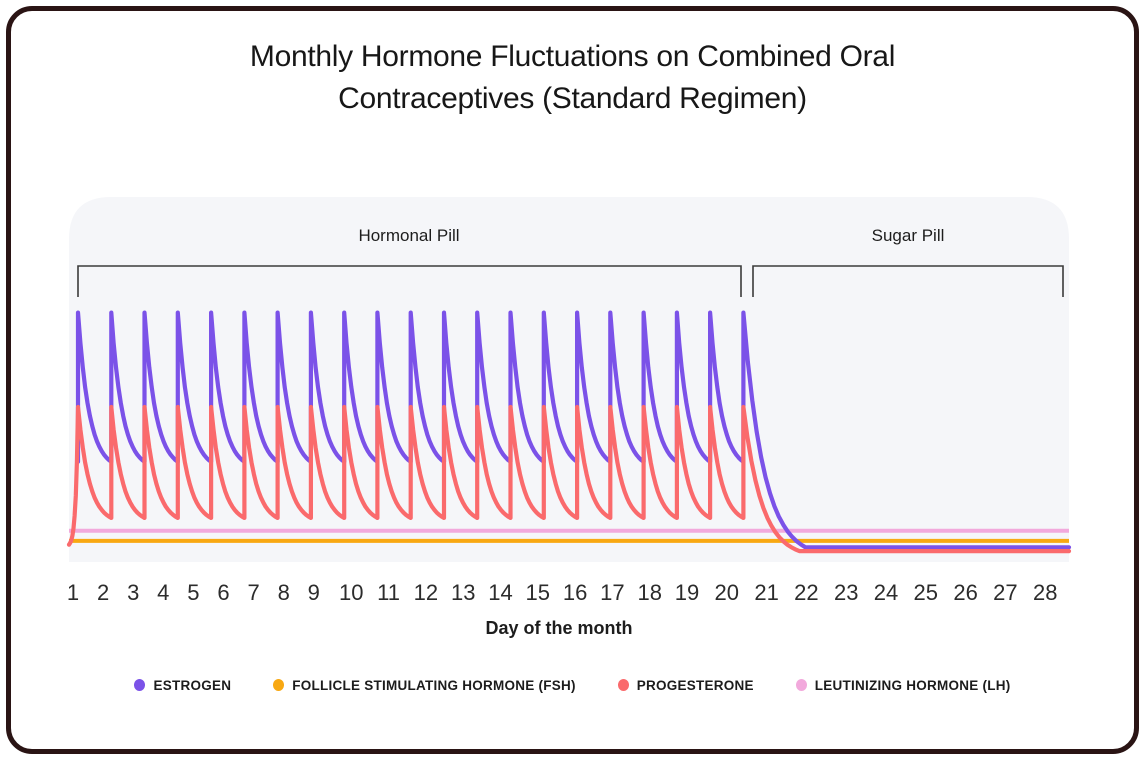  I want to click on x-axis-title: Day of the month, so click(559, 628).